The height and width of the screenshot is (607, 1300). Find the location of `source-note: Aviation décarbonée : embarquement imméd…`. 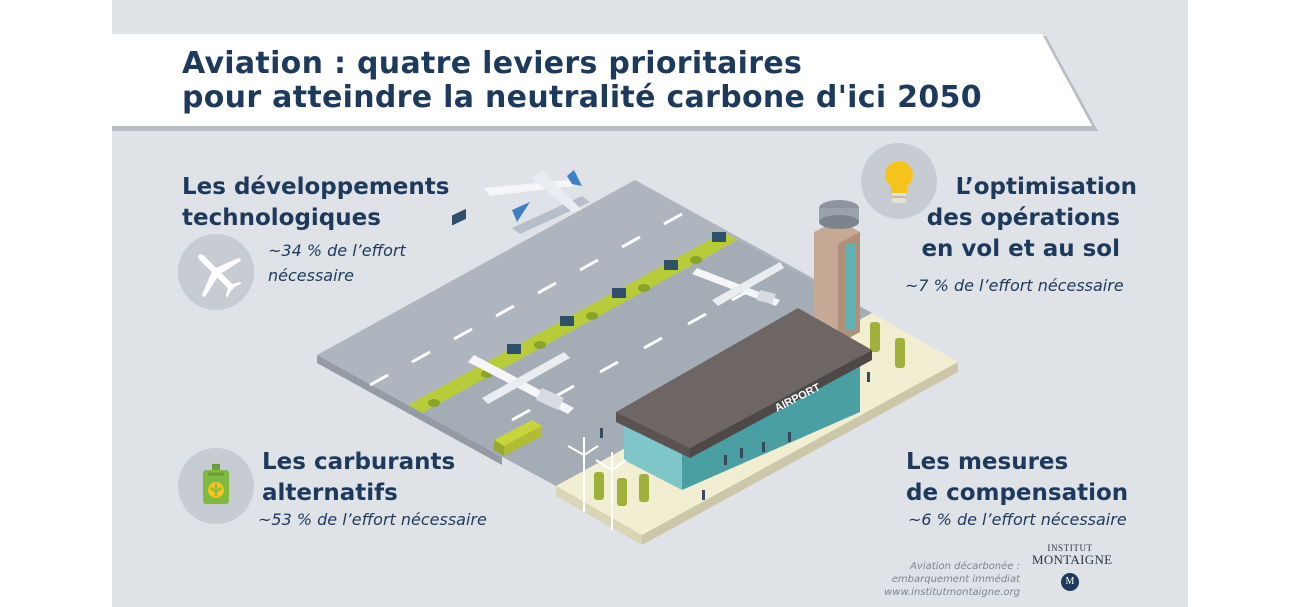

source-note: Aviation décarbonée : embarquement imméd… is located at coordinates (926, 579).